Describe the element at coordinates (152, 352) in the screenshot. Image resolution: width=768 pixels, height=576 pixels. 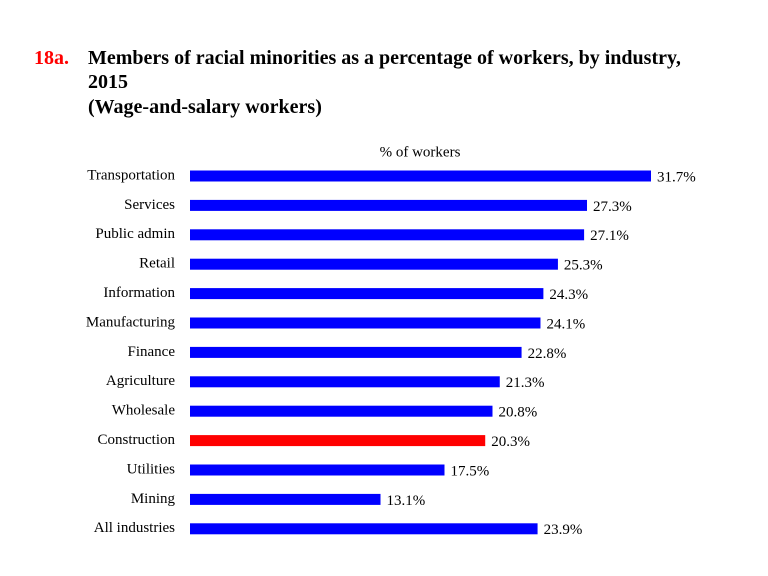
I see `category-label: Finance` at that location.